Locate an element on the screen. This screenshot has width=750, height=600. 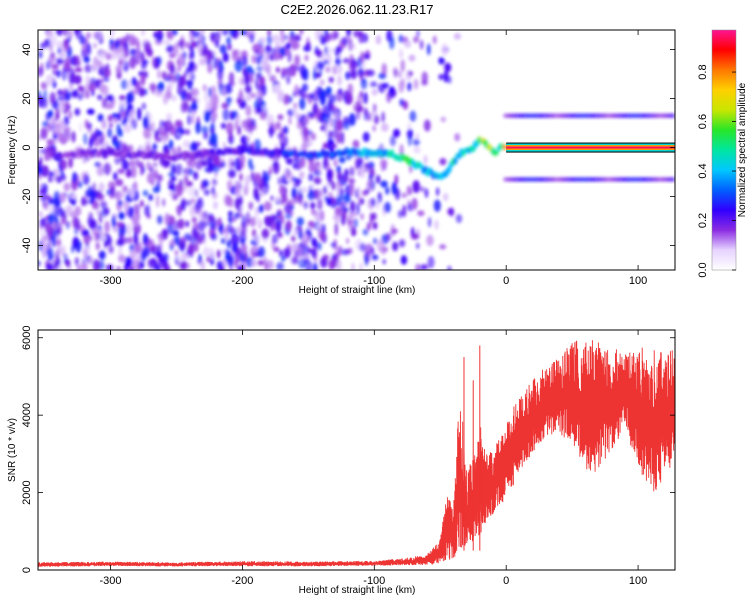
colorbar-frame is located at coordinates (724, 150).